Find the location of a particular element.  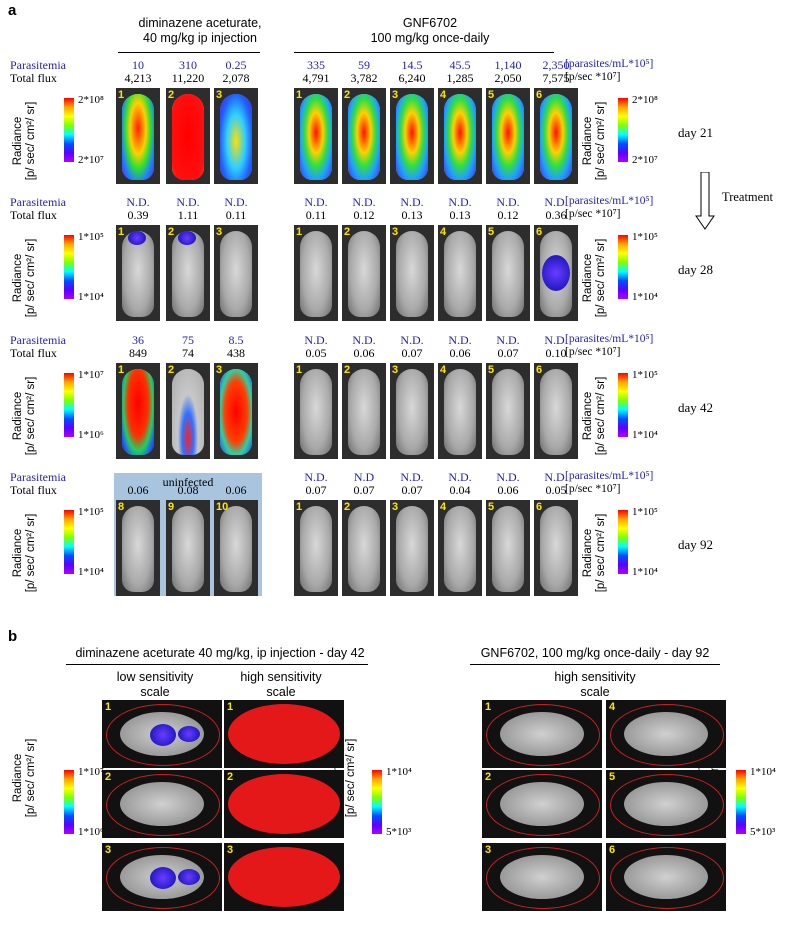

flux-value: 0.07 is located at coordinates (316, 490).